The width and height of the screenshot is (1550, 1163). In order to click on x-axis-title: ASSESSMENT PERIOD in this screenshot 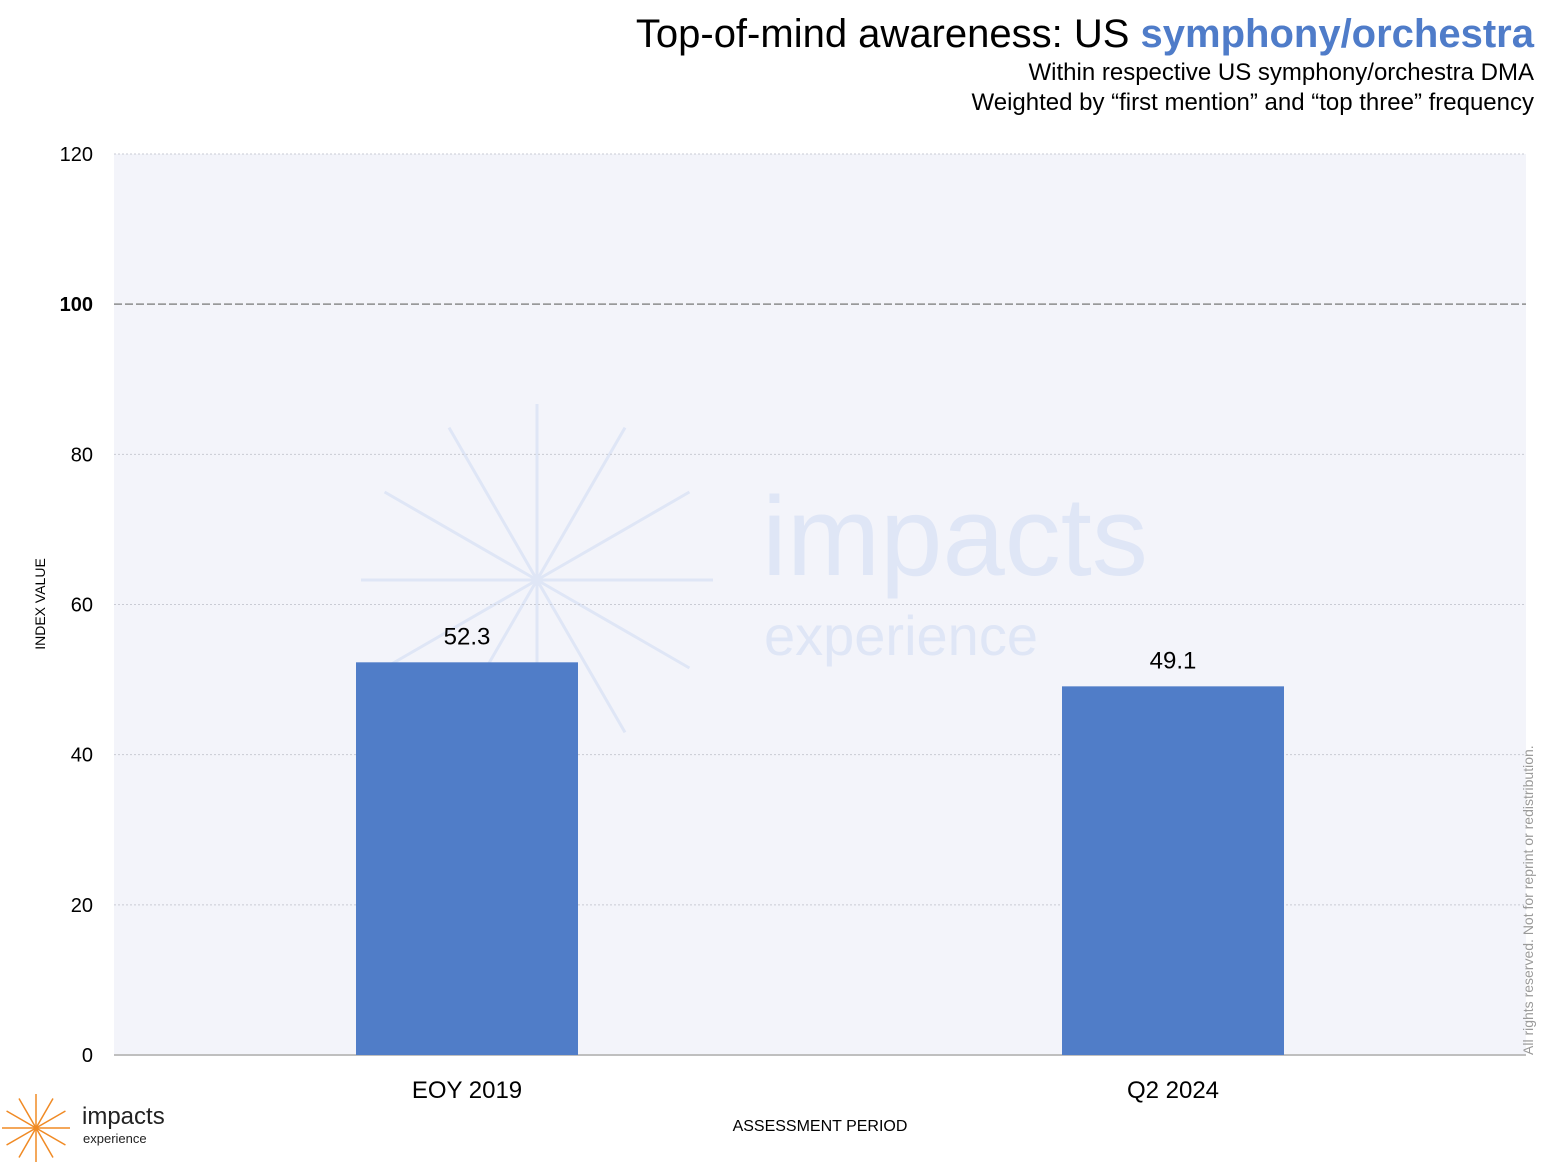, I will do `click(820, 1126)`.